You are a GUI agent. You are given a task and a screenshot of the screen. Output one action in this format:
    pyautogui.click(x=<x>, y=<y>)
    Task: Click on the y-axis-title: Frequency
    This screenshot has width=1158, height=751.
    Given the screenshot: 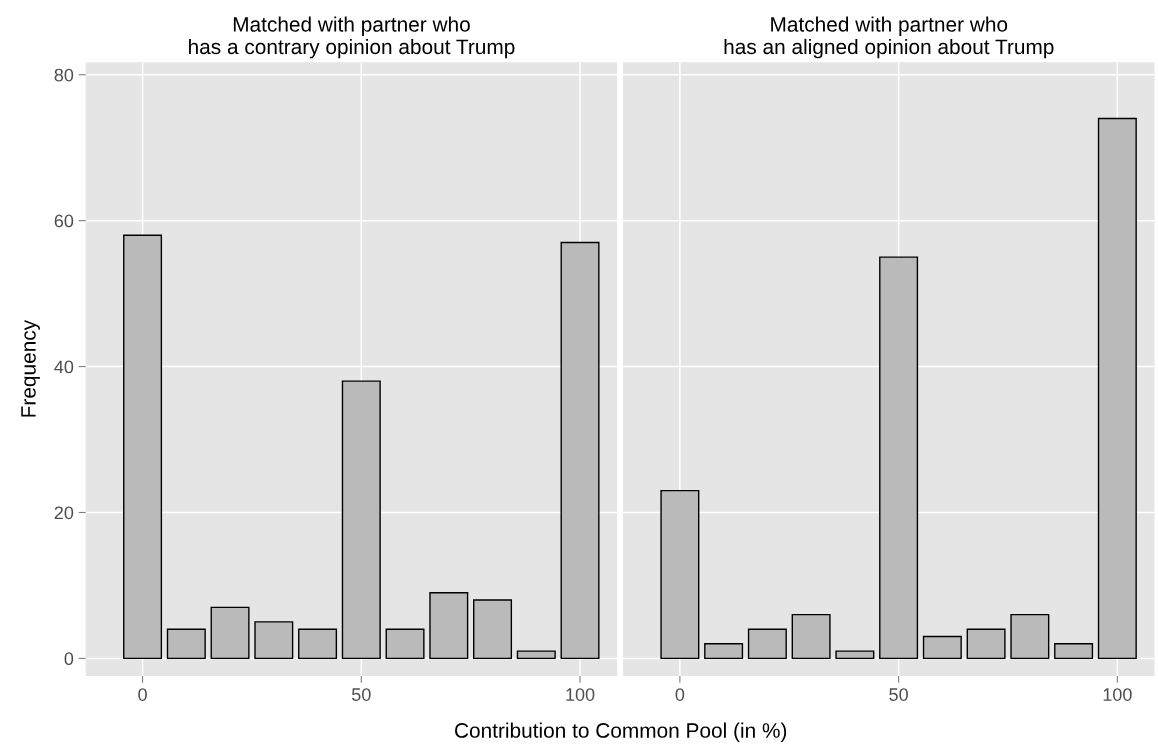 What is the action you would take?
    pyautogui.click(x=30, y=368)
    